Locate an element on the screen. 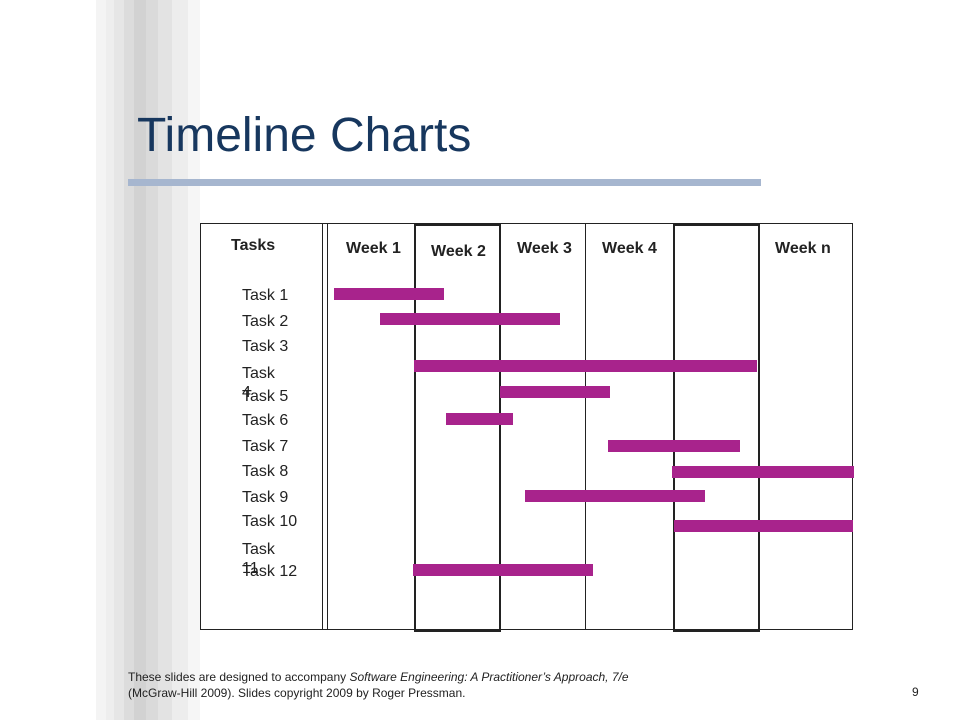 This screenshot has width=960, height=720. task-label: Task 2 is located at coordinates (265, 321).